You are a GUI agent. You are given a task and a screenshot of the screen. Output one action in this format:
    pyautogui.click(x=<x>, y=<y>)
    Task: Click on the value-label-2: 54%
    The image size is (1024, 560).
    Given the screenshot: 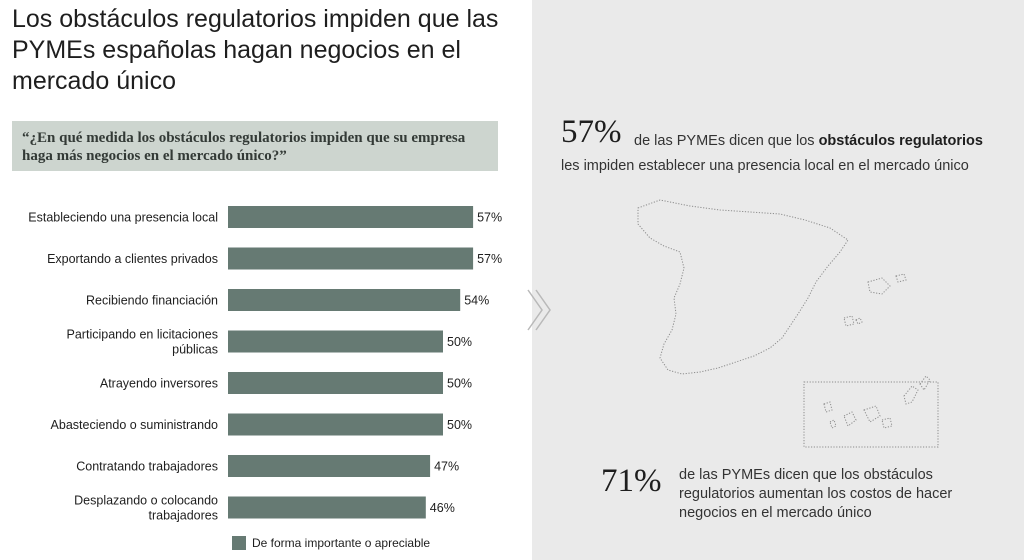 What is the action you would take?
    pyautogui.click(x=476, y=301)
    